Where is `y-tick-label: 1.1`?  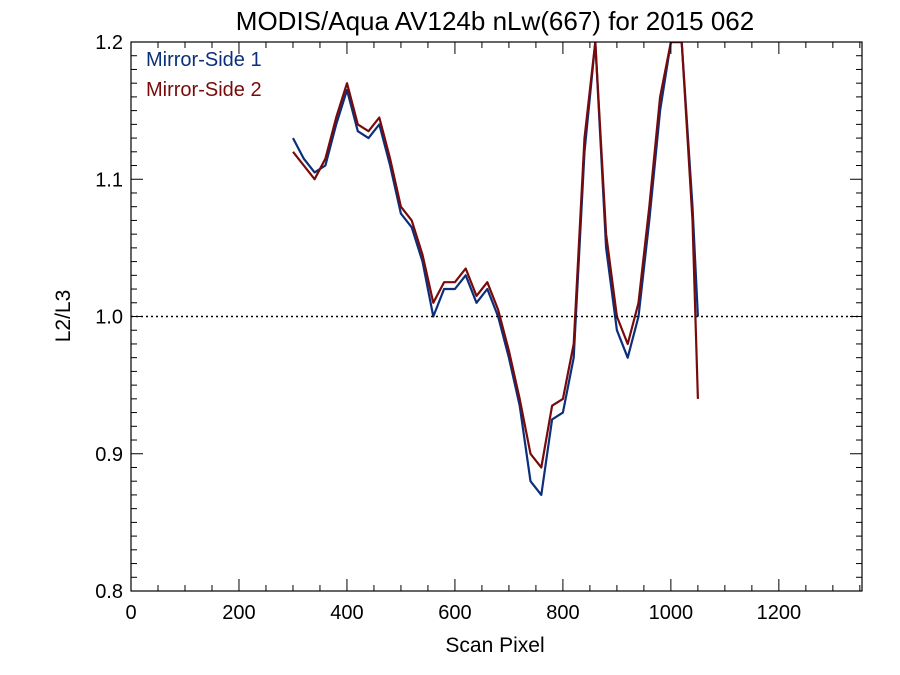
y-tick-label: 1.1 is located at coordinates (109, 180).